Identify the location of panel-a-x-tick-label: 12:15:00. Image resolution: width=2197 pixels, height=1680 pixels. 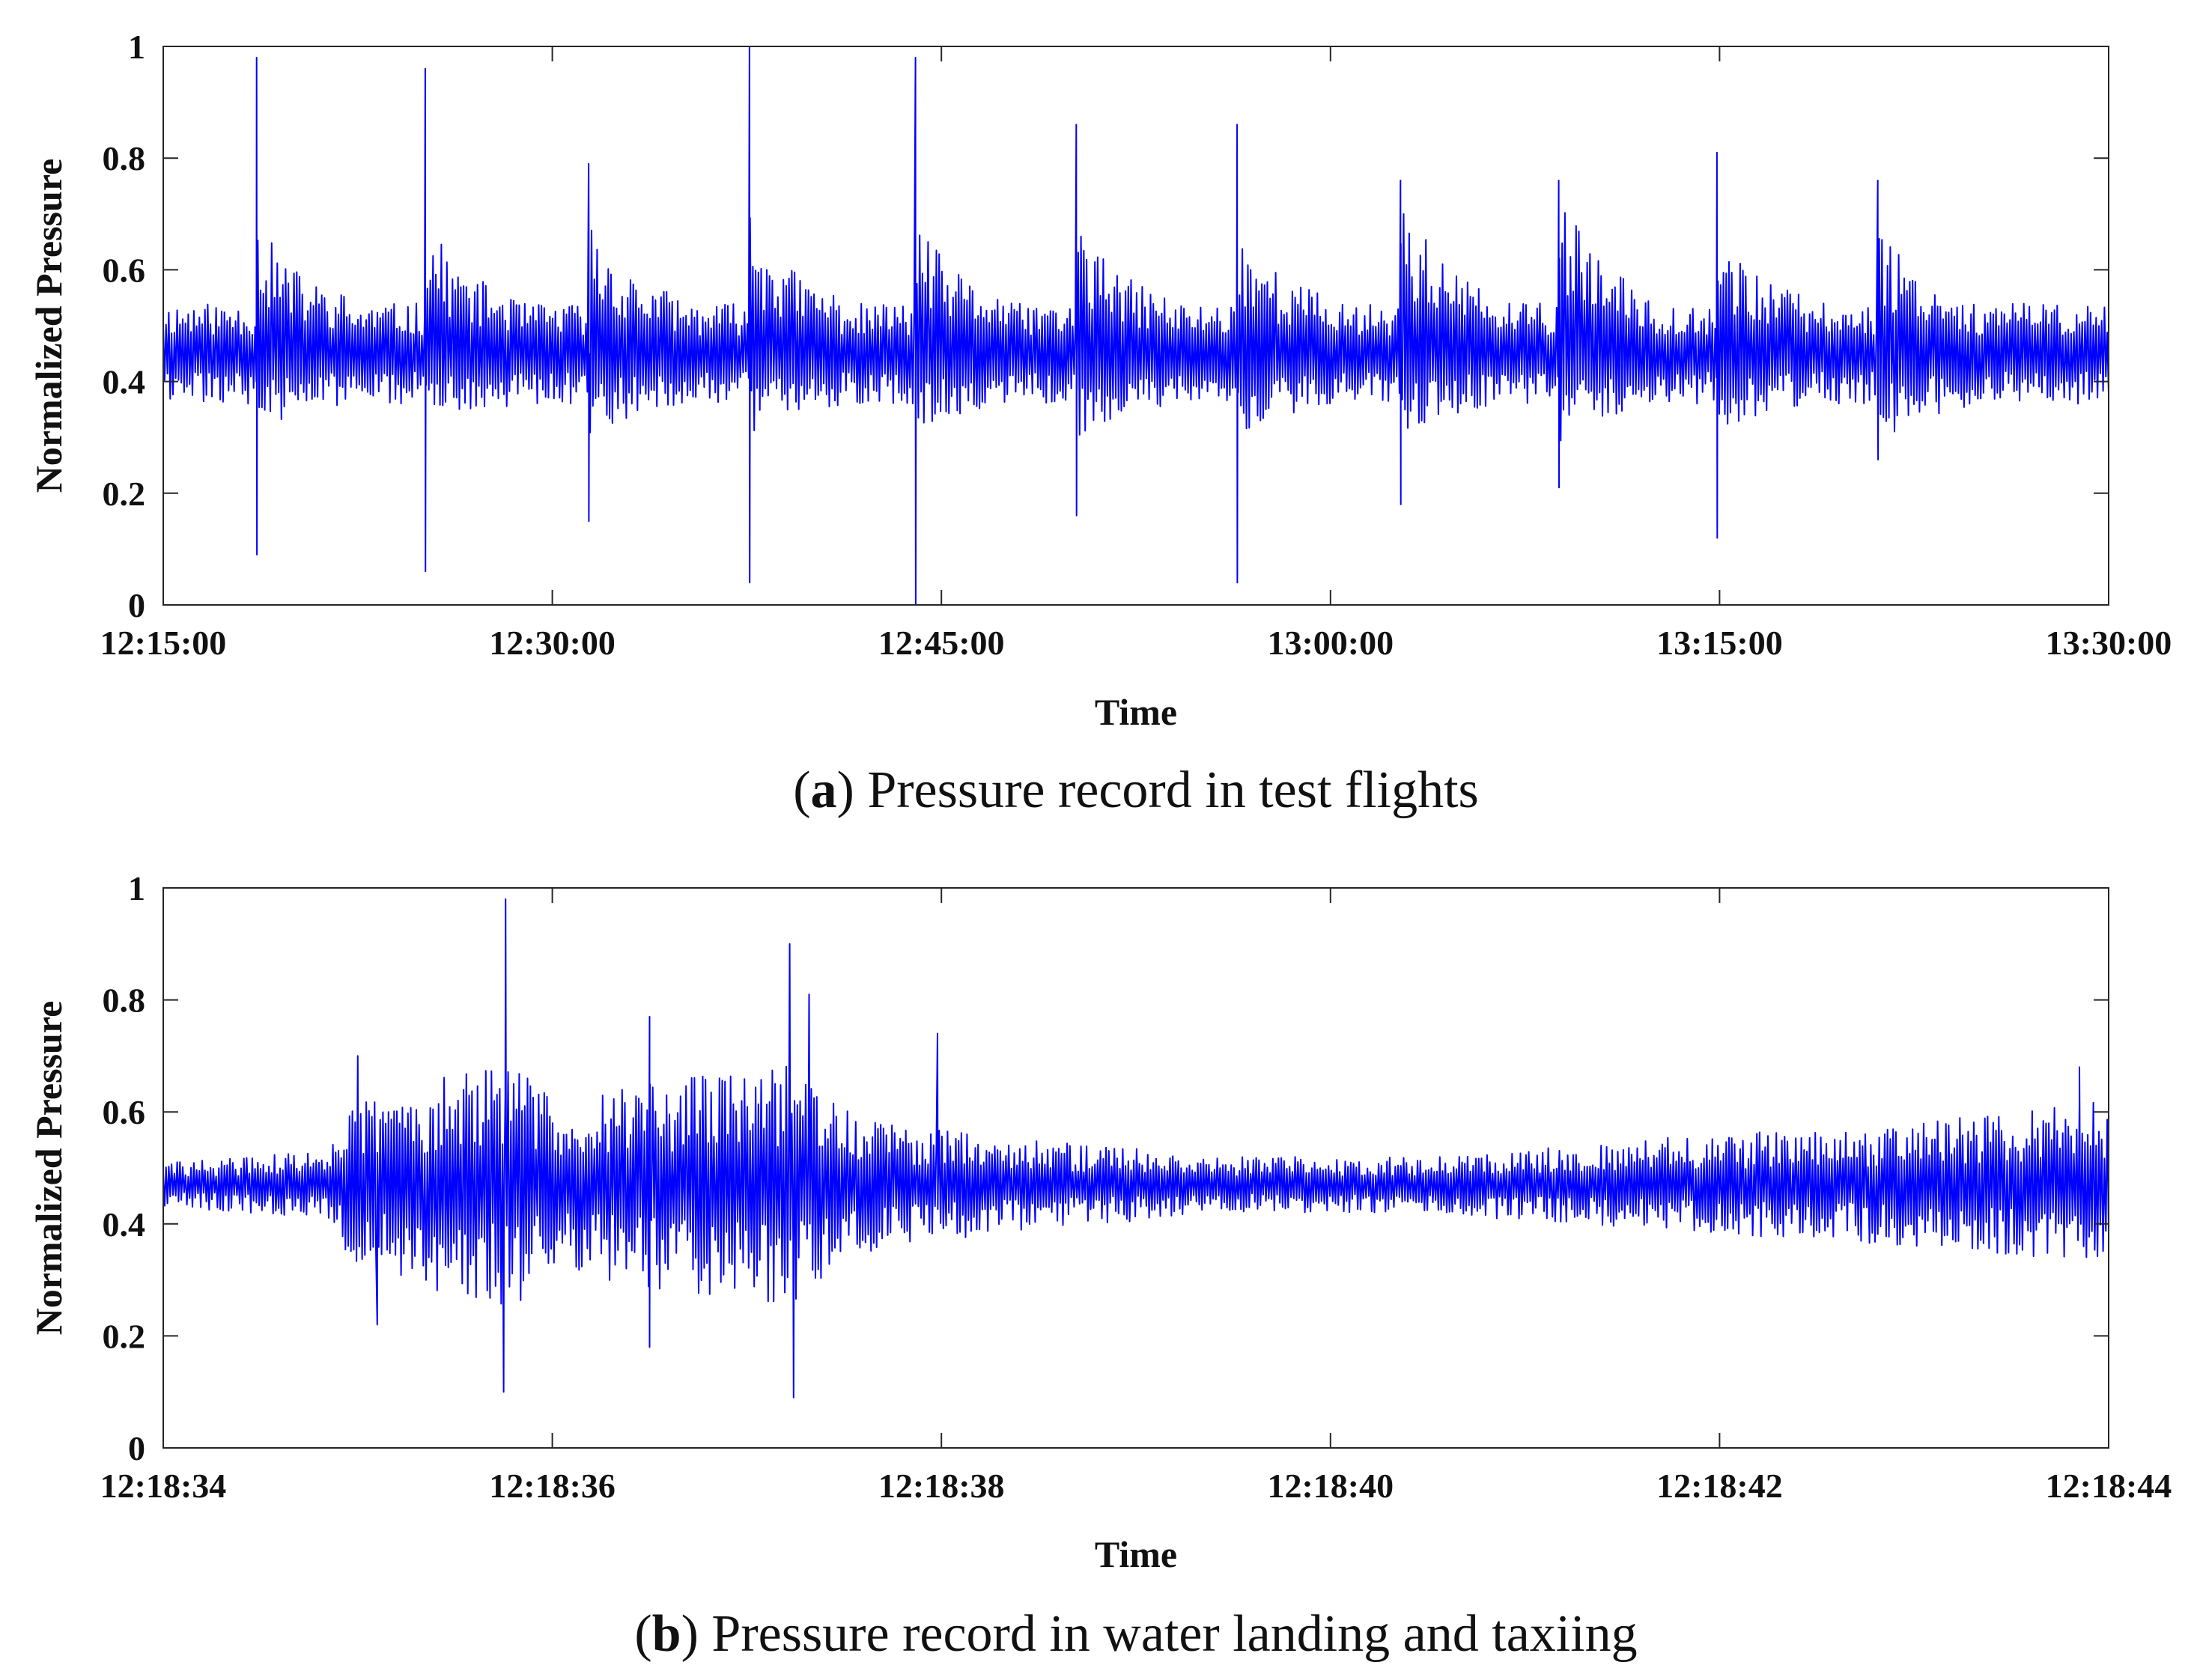
(163, 643).